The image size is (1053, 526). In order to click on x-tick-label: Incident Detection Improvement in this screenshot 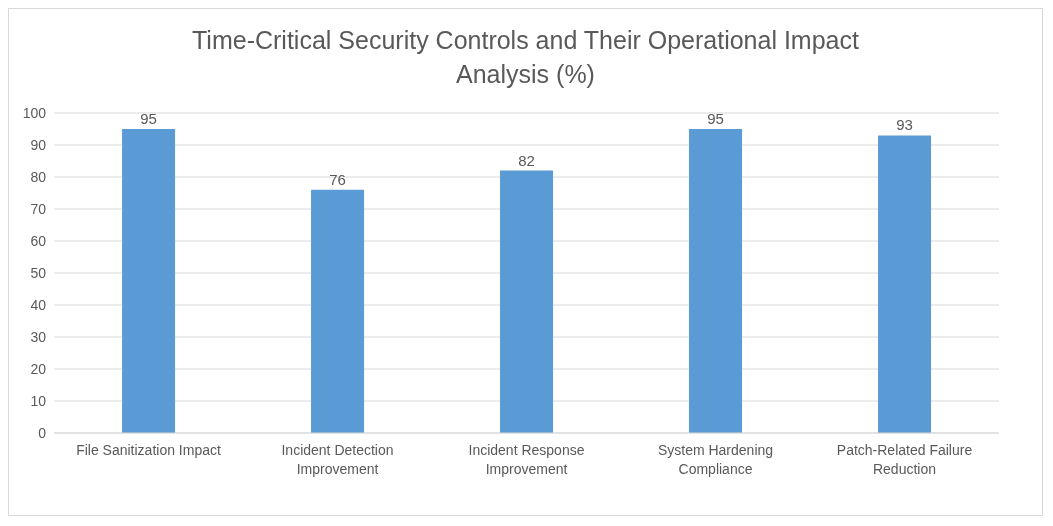, I will do `click(337, 459)`.